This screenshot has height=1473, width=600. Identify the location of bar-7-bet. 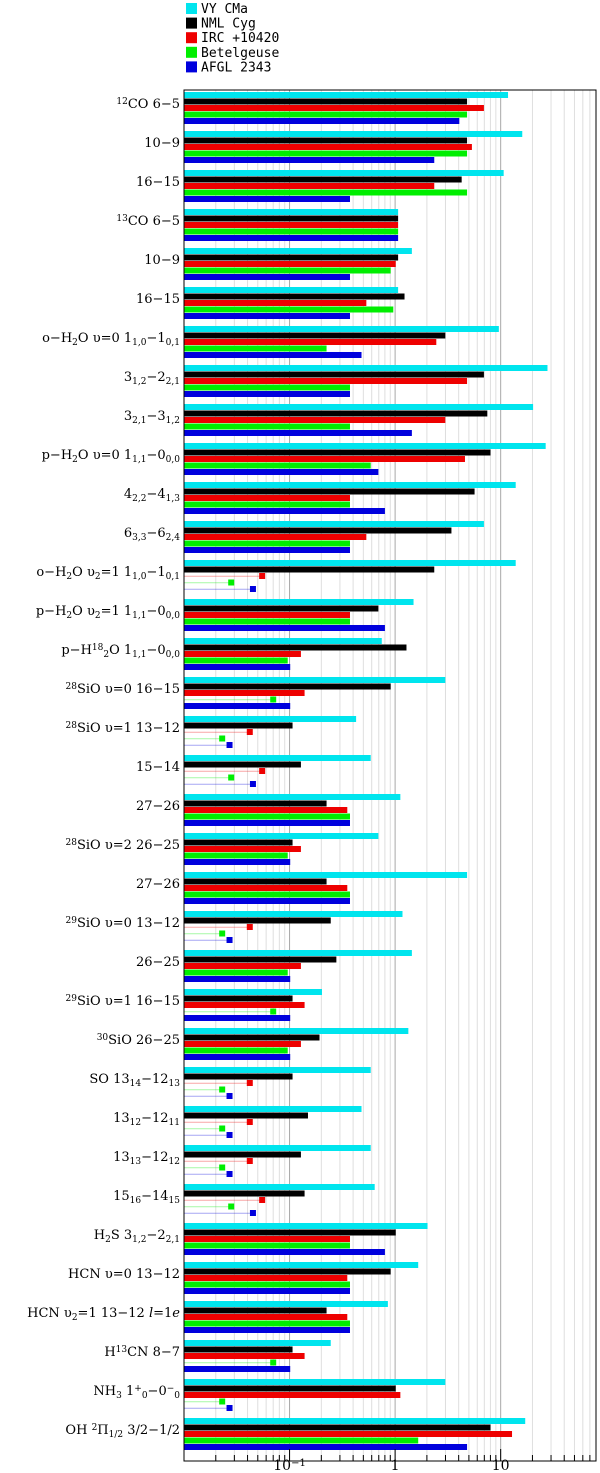
(267, 387).